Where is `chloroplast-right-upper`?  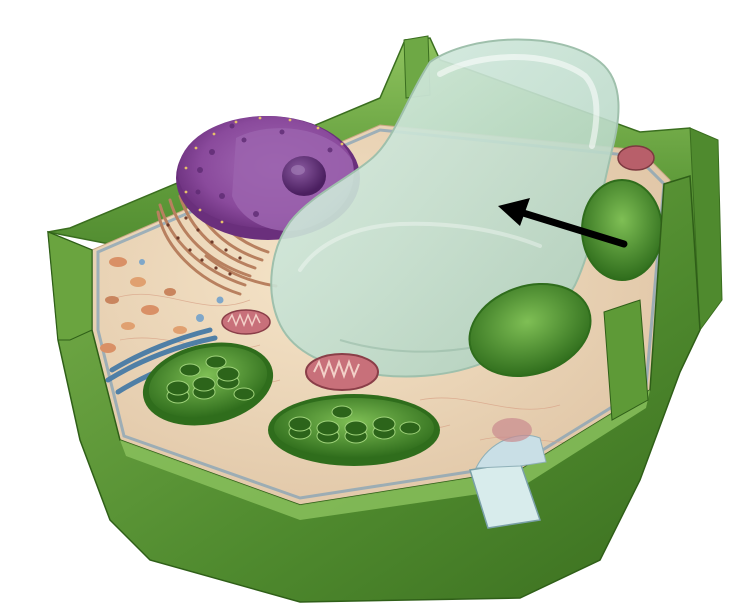 chloroplast-right-upper is located at coordinates (622, 230).